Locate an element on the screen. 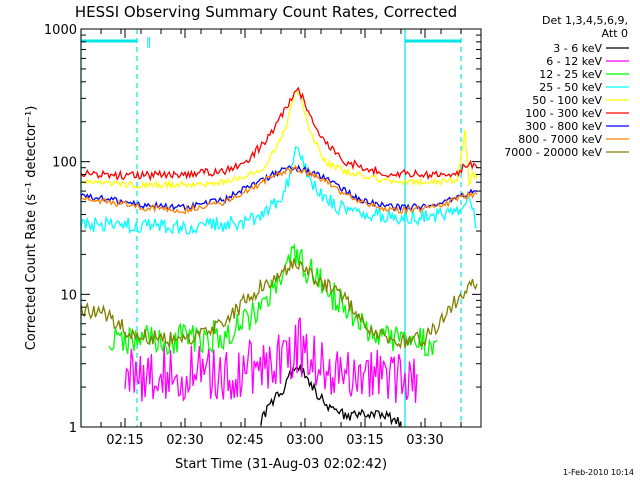 The height and width of the screenshot is (480, 640). x-axis-label: Start Time (31-Aug-03 02:02:42) is located at coordinates (281, 464).